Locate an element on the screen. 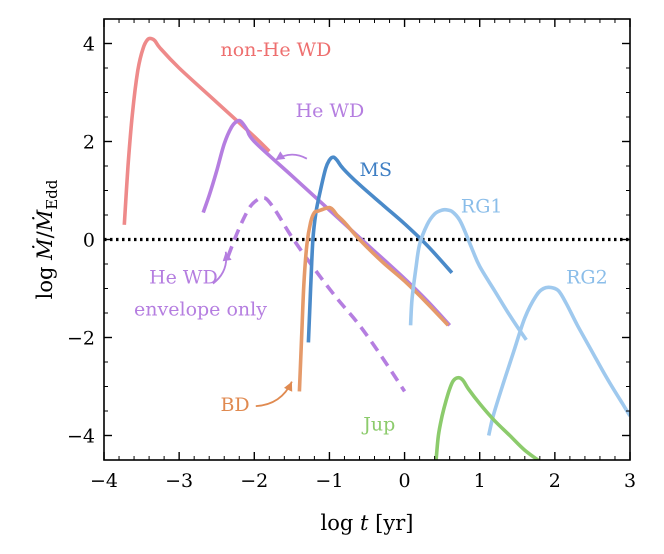 Image resolution: width=664 pixels, height=554 pixels. y-axis-title-sub: Edd is located at coordinates (52, 194).